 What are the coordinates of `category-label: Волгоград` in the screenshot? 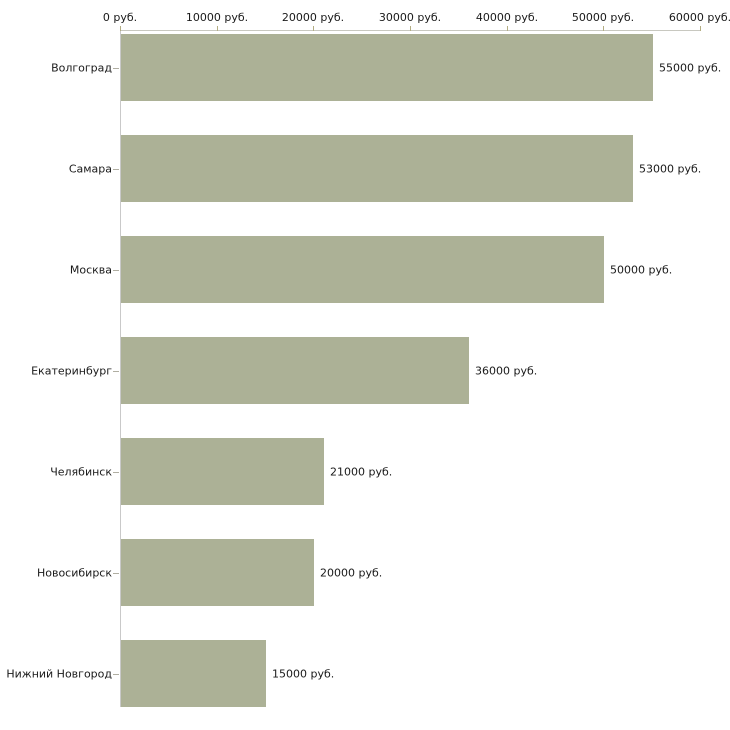 It's located at (81, 68).